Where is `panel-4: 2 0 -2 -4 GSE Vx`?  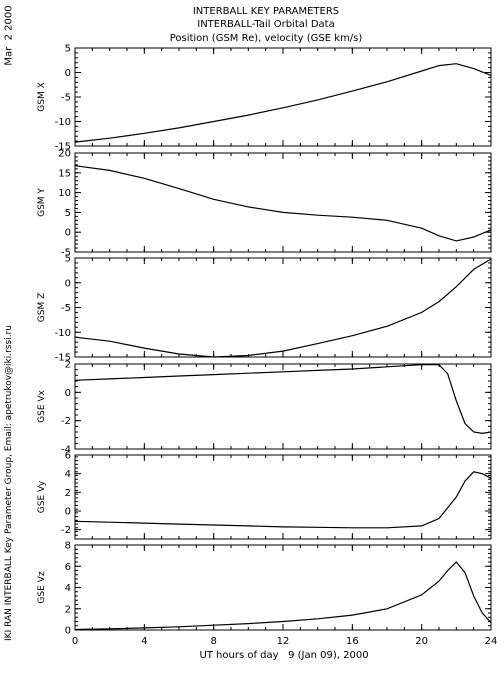
panel-4: 2 0 -2 -4 GSE Vx is located at coordinates (264, 408).